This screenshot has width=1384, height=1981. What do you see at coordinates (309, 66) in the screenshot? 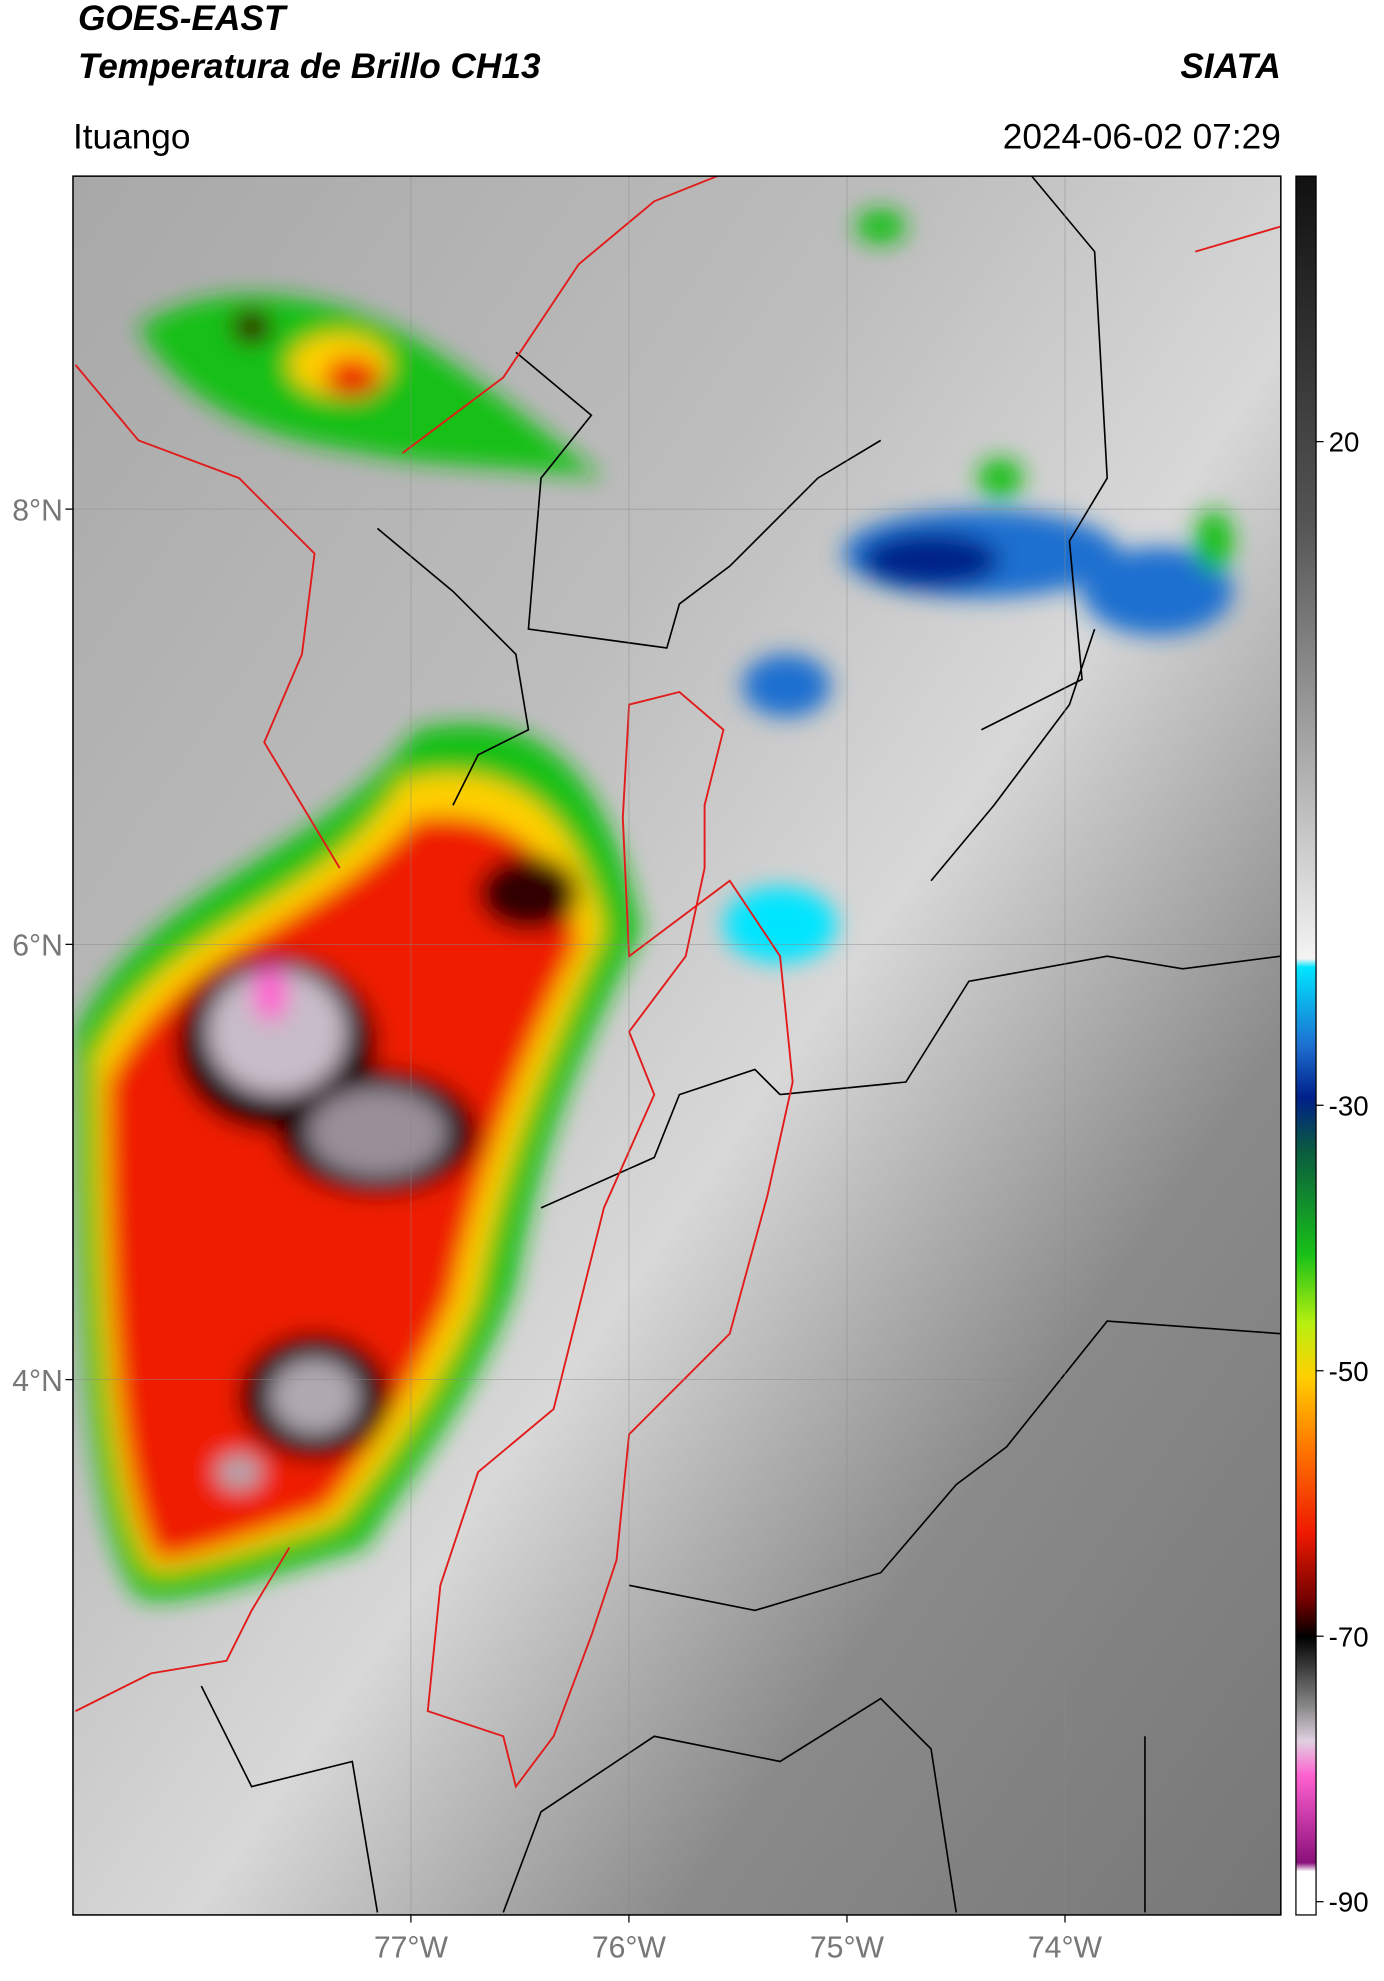
I see `title-line2: Temperatura de Brillo CH13` at bounding box center [309, 66].